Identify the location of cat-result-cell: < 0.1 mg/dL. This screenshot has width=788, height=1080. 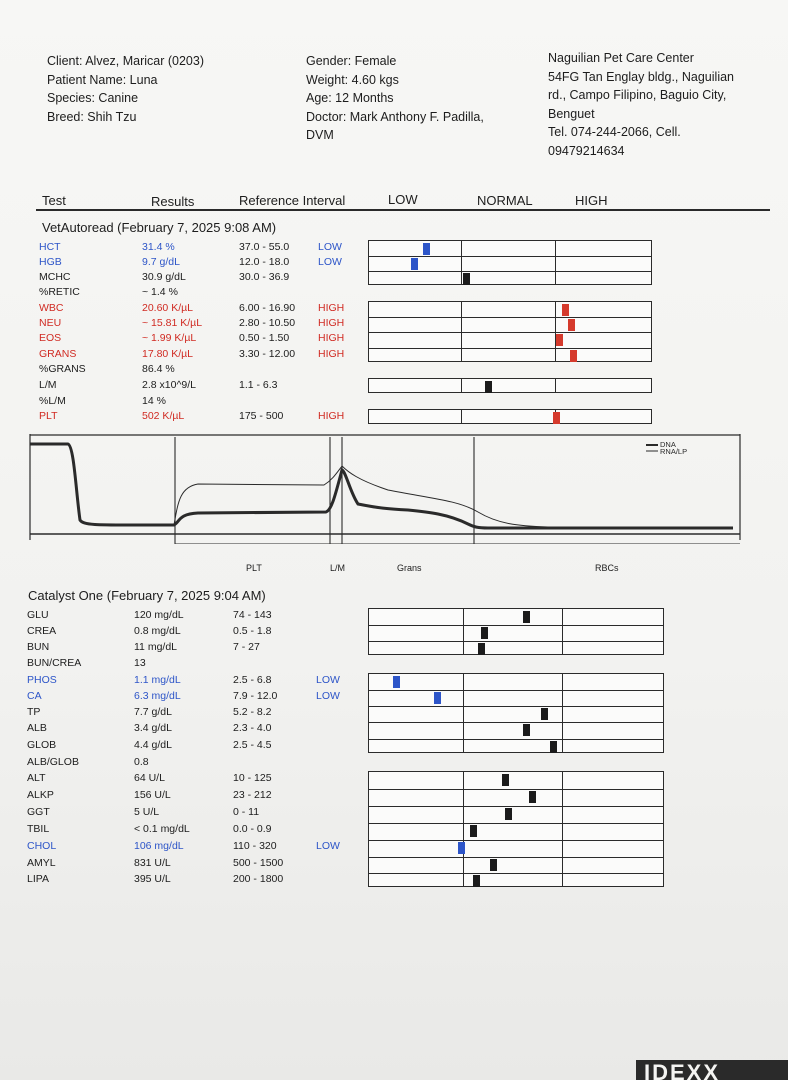
(162, 829).